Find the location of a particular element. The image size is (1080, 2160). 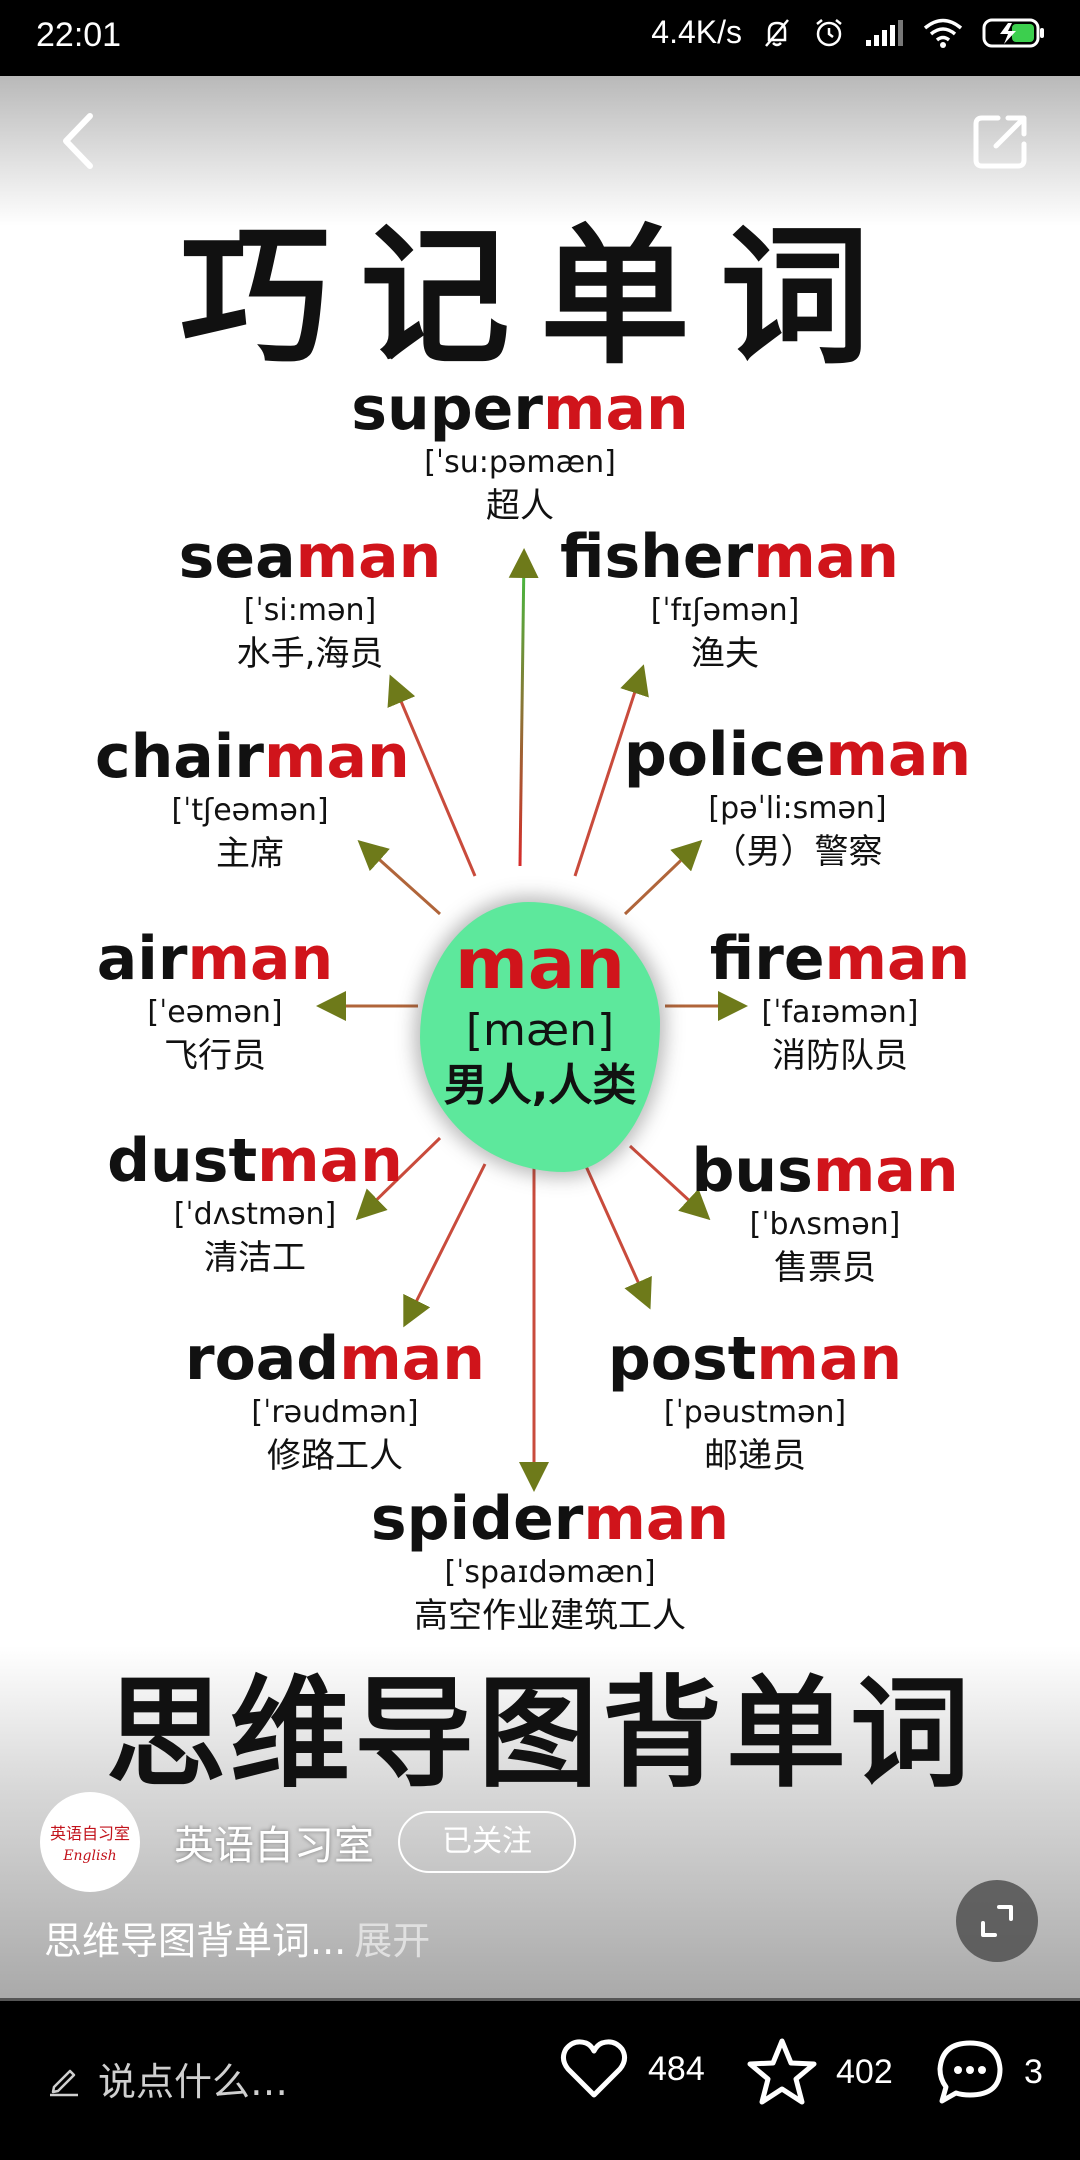

word-node-seaman: seaman [ˈsi:mən] 水手,海员 is located at coordinates (310, 598).